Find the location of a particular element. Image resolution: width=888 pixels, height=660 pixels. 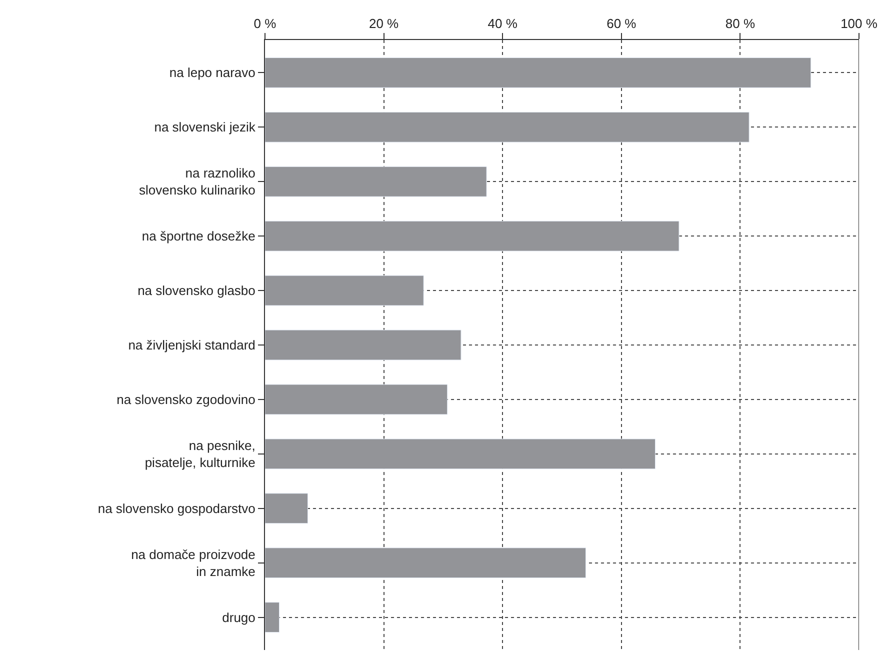

x-tick-label: 40 % is located at coordinates (503, 23).